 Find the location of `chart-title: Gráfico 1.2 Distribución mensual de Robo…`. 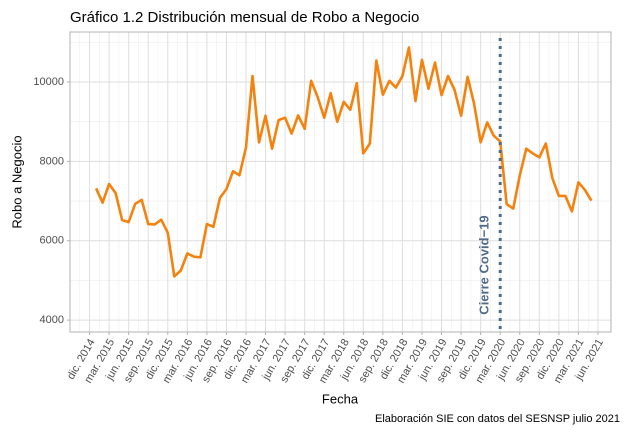

chart-title: Gráfico 1.2 Distribución mensual de Robo… is located at coordinates (244, 17).